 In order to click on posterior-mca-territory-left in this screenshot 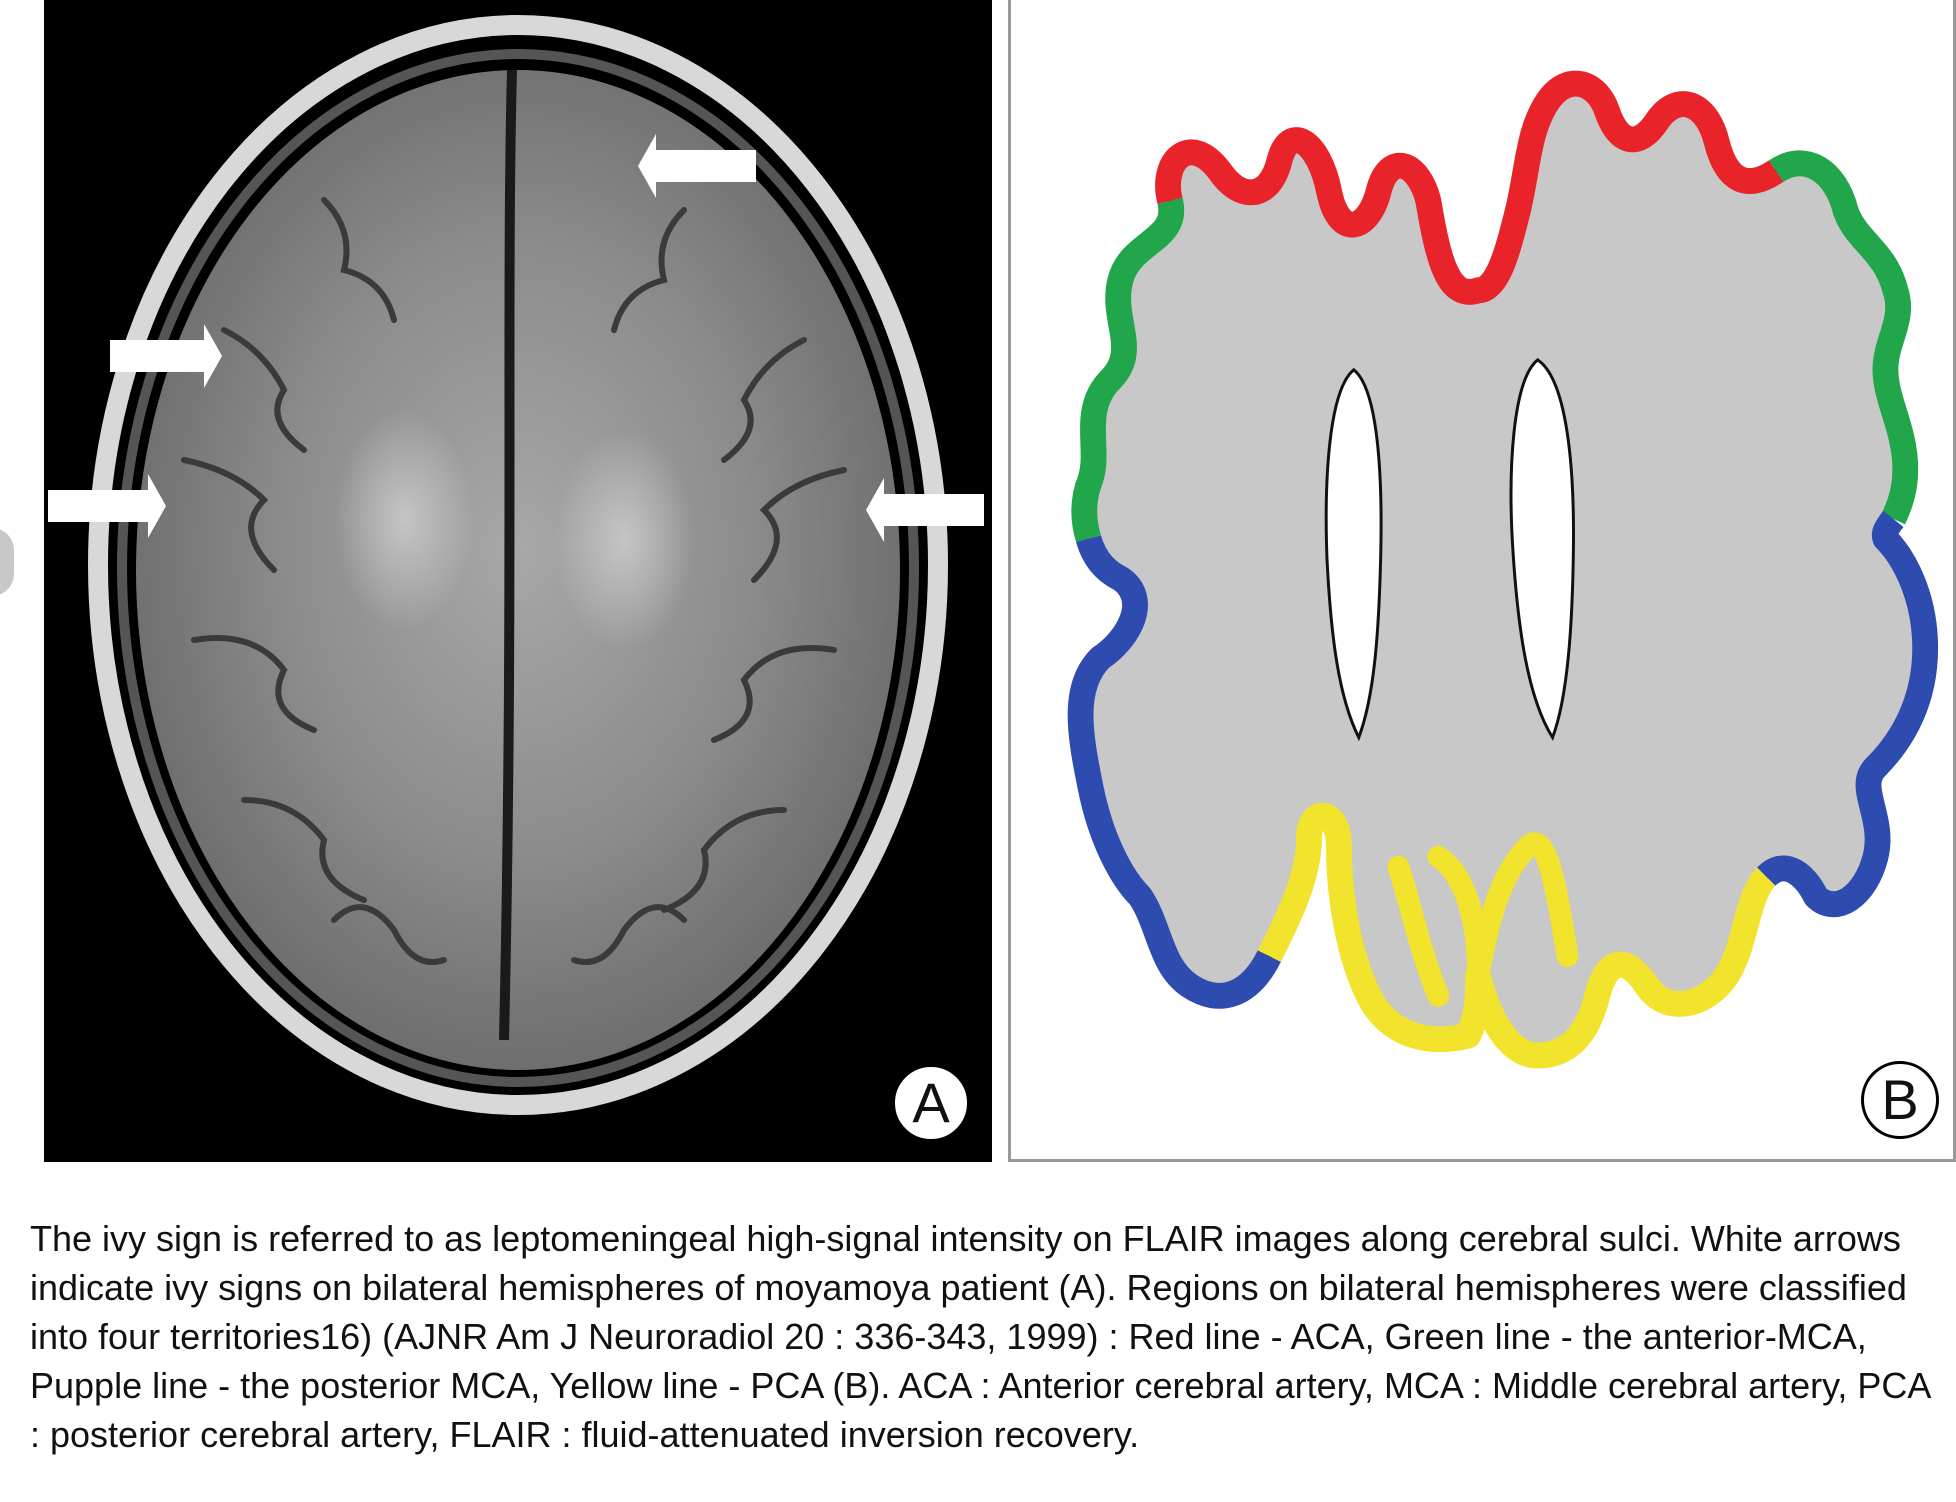, I will do `click(1174, 771)`.